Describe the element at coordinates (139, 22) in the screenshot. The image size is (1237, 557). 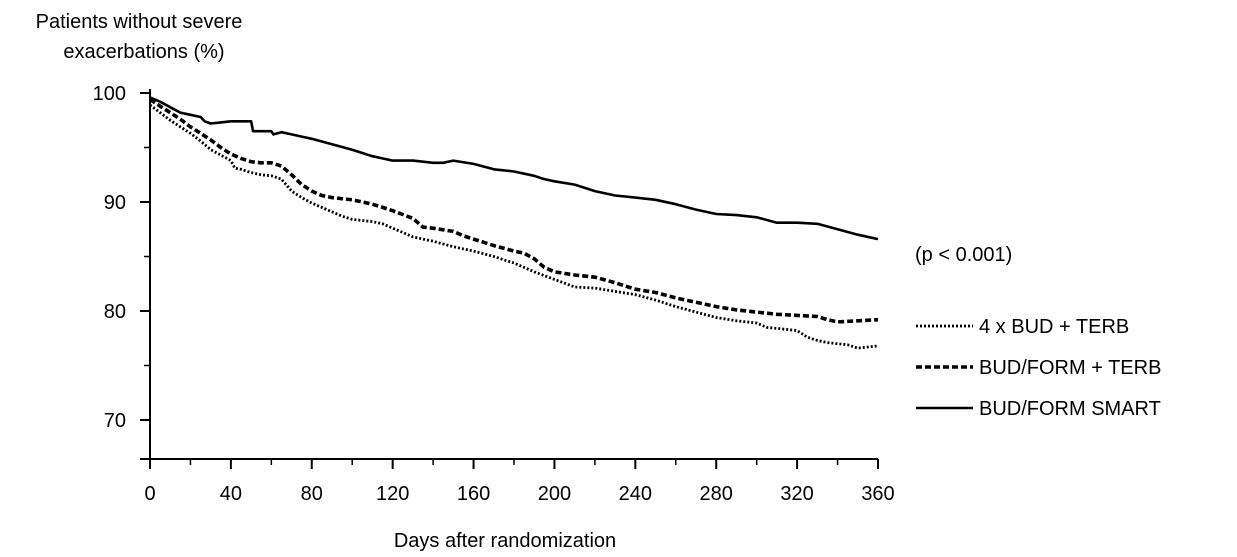
I see `y-axis-title-line-1: Patients without severe` at that location.